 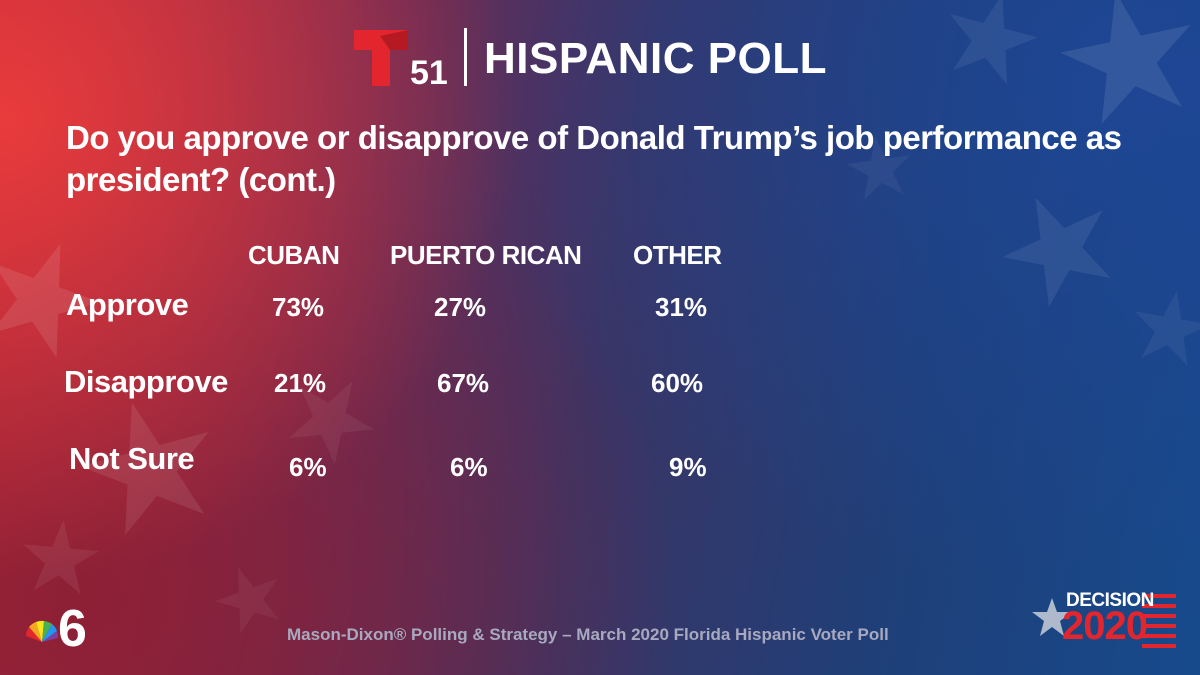 What do you see at coordinates (72, 625) in the screenshot?
I see `station-number: 6` at bounding box center [72, 625].